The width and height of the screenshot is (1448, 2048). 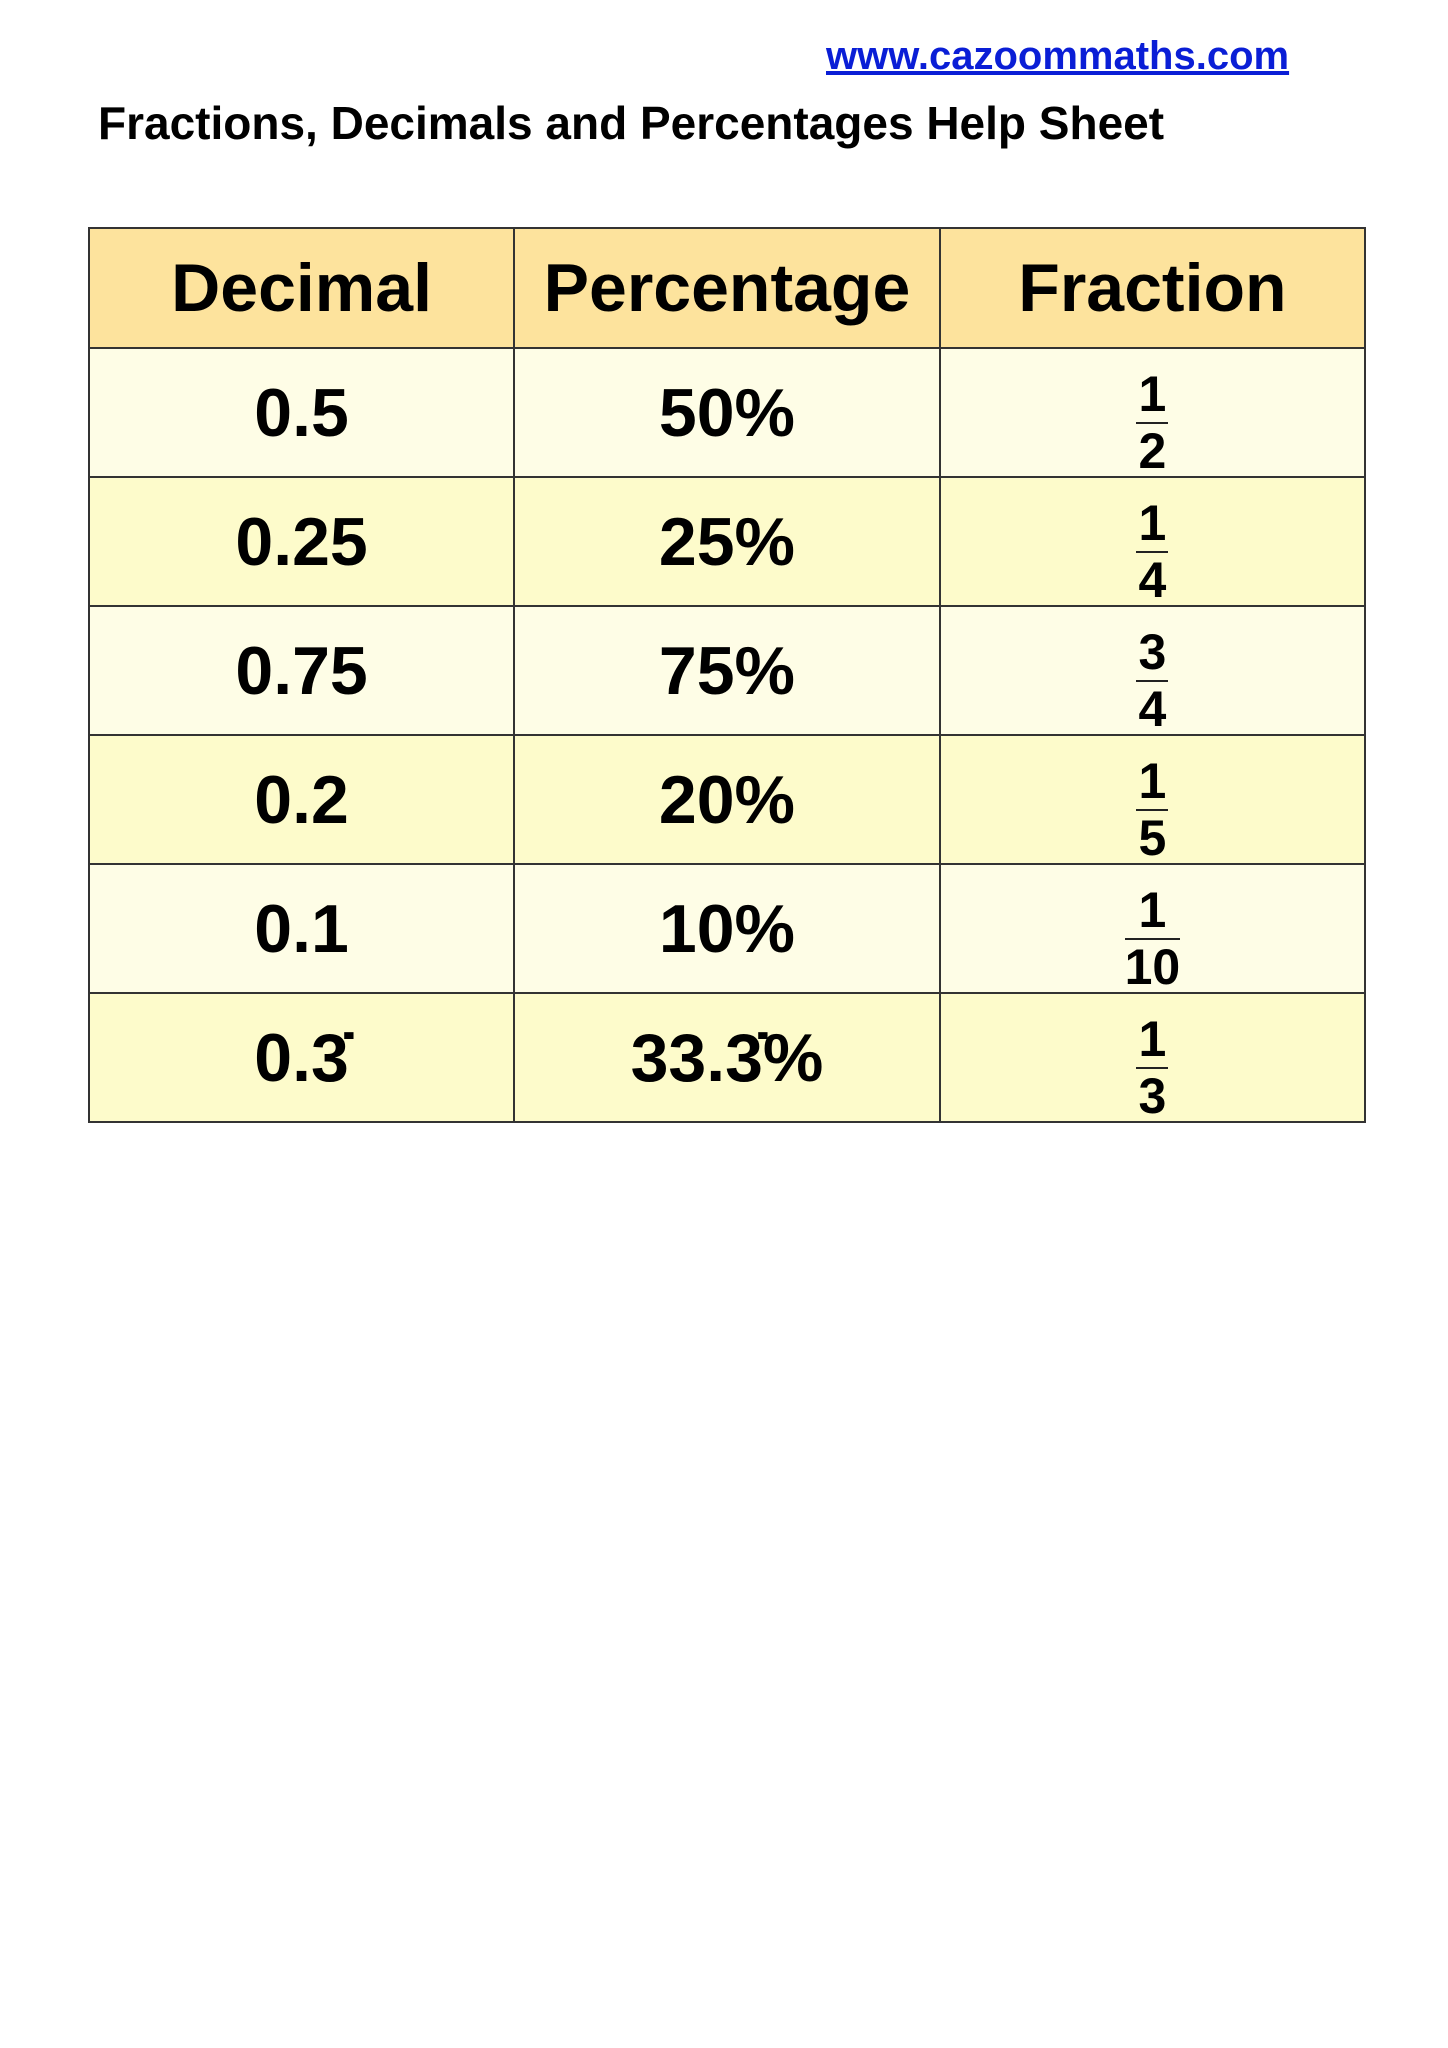 I want to click on percentage-cell: 10%, so click(x=727, y=928).